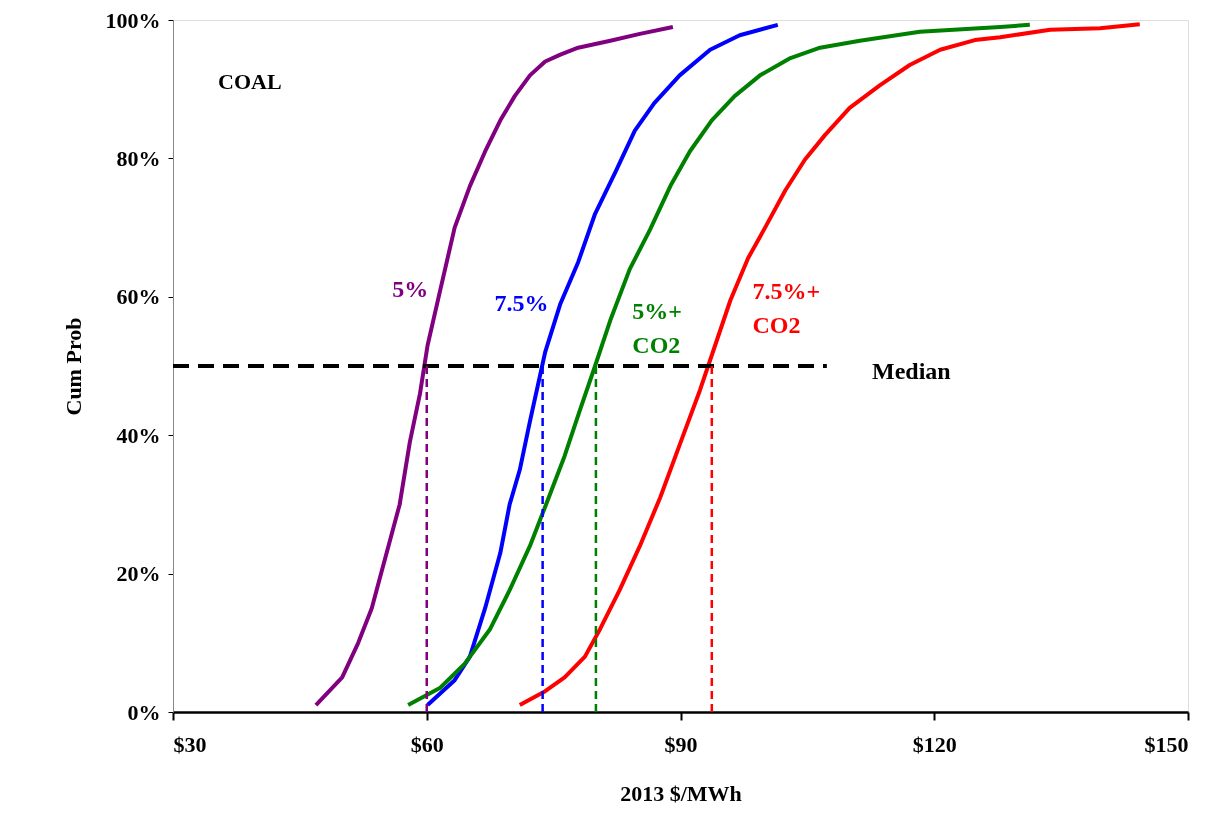 The height and width of the screenshot is (837, 1225). What do you see at coordinates (138, 297) in the screenshot?
I see `y-tick-label: 60%` at bounding box center [138, 297].